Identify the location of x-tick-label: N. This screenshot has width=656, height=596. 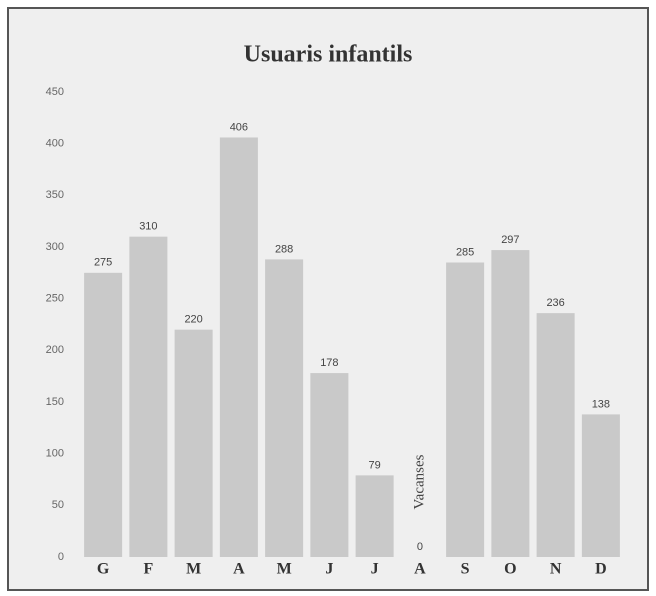
(556, 569).